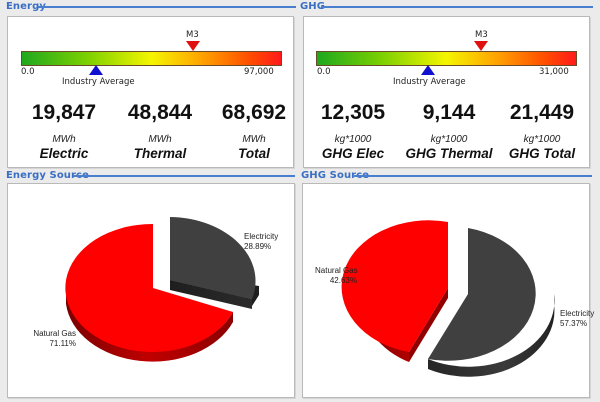 The width and height of the screenshot is (600, 402). What do you see at coordinates (160, 153) in the screenshot?
I see `metric-label: Thermal` at bounding box center [160, 153].